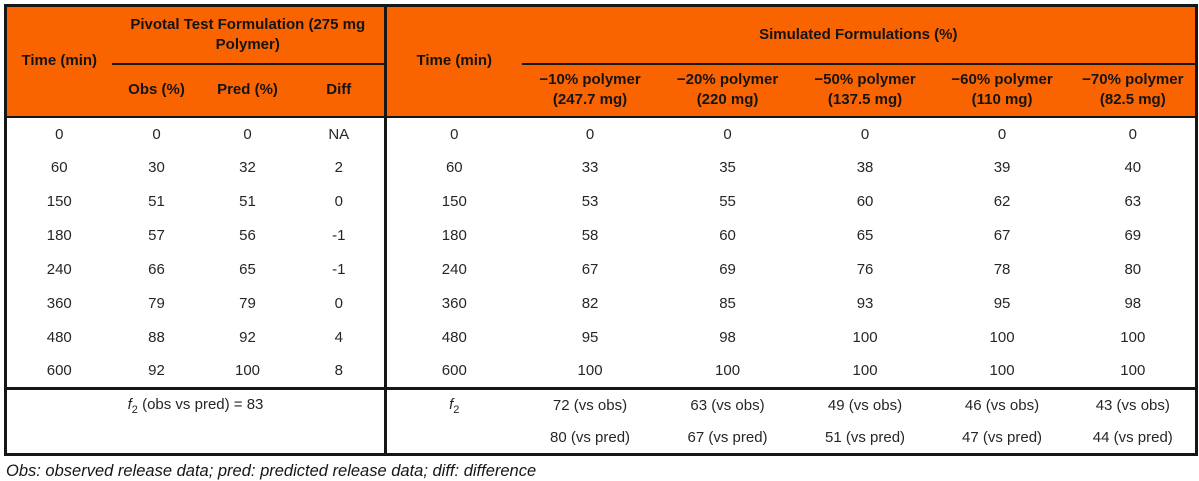 The height and width of the screenshot is (481, 1199). What do you see at coordinates (453, 438) in the screenshot?
I see `right-footer-spacer` at bounding box center [453, 438].